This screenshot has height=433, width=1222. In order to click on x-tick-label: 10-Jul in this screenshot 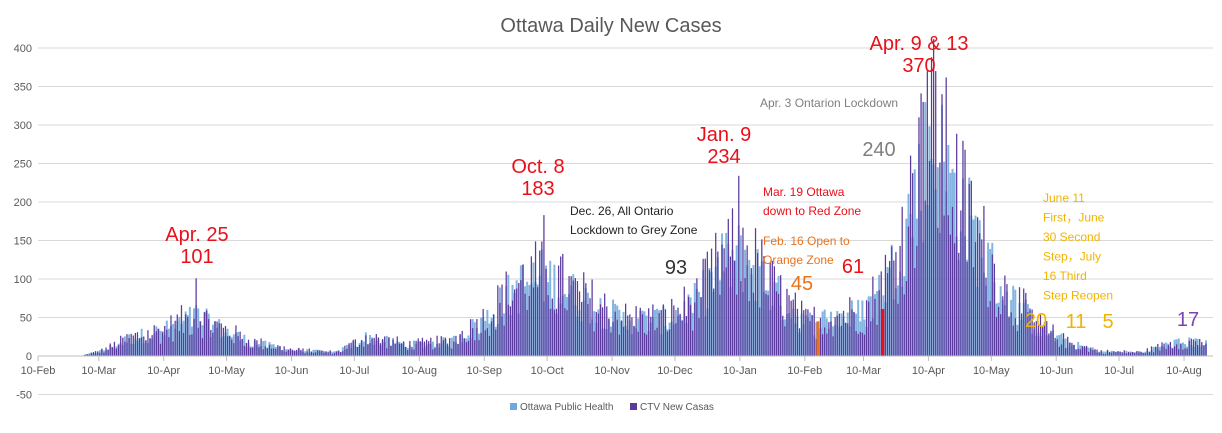, I will do `click(354, 371)`.